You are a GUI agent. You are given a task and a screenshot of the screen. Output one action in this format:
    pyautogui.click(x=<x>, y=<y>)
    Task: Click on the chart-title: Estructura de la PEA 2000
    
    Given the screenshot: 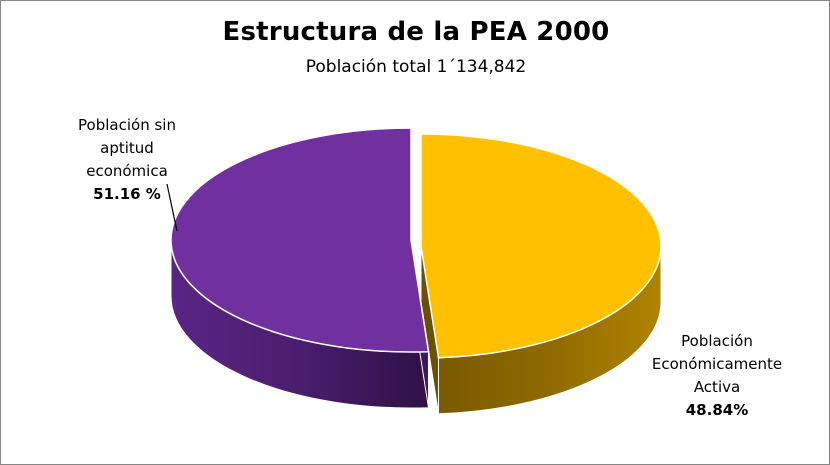 What is the action you would take?
    pyautogui.click(x=416, y=32)
    